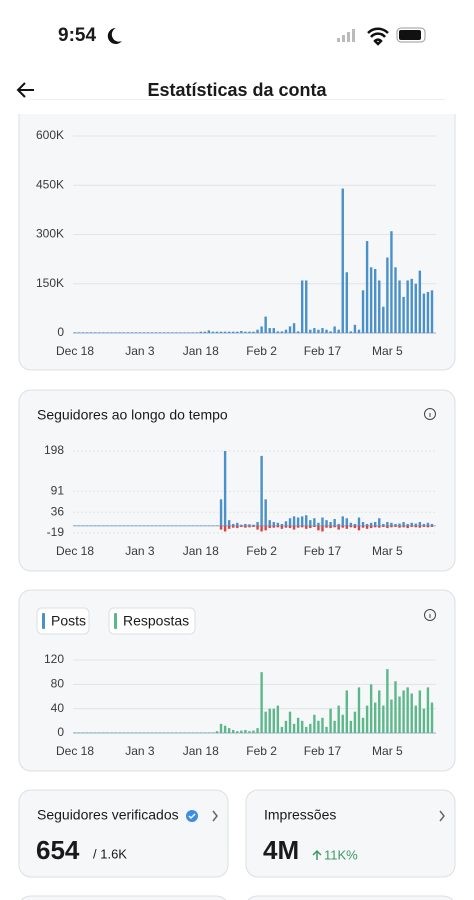 This screenshot has width=474, height=900. I want to click on x-tick-label: Jan 18, so click(201, 351).